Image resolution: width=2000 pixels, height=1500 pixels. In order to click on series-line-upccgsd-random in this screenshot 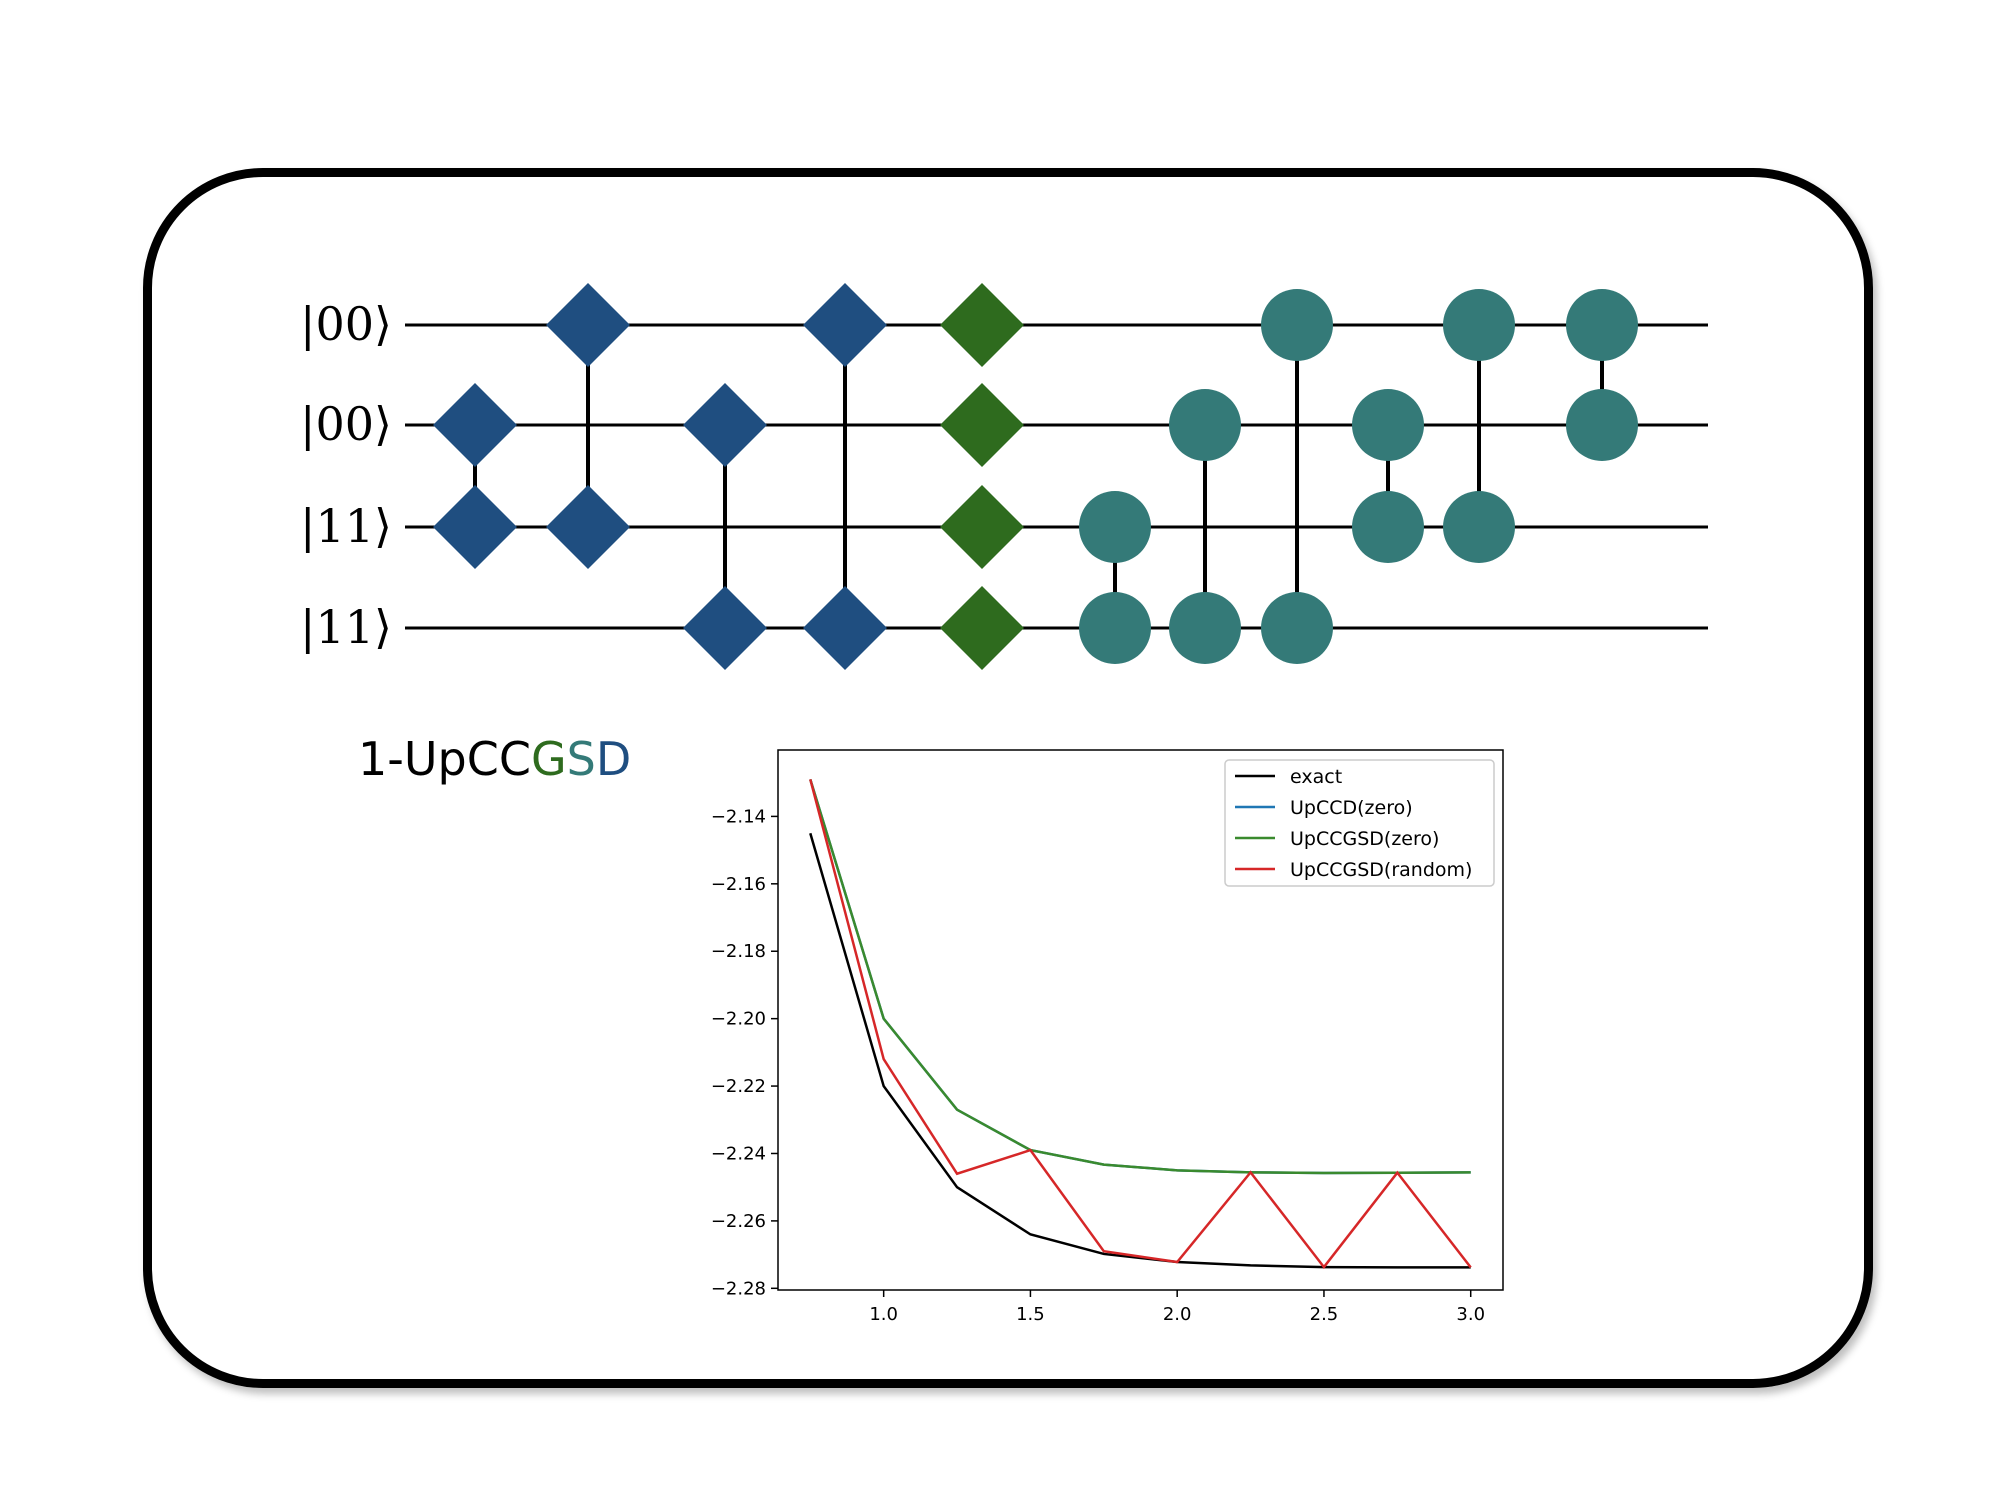, I will do `click(1140, 1024)`.